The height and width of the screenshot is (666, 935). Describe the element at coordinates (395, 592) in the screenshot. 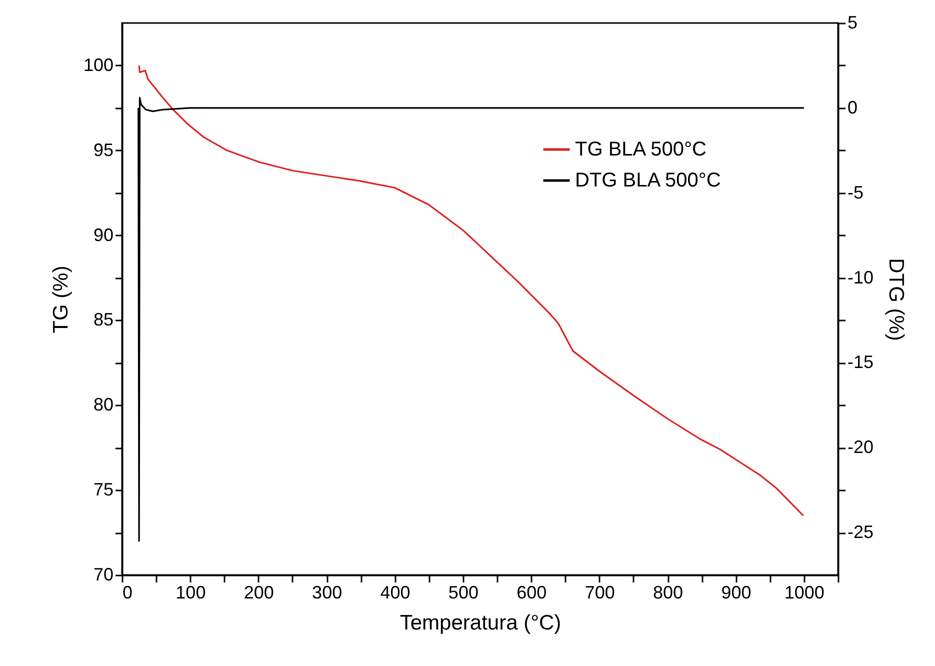

I see `x-tick-label: 400` at that location.